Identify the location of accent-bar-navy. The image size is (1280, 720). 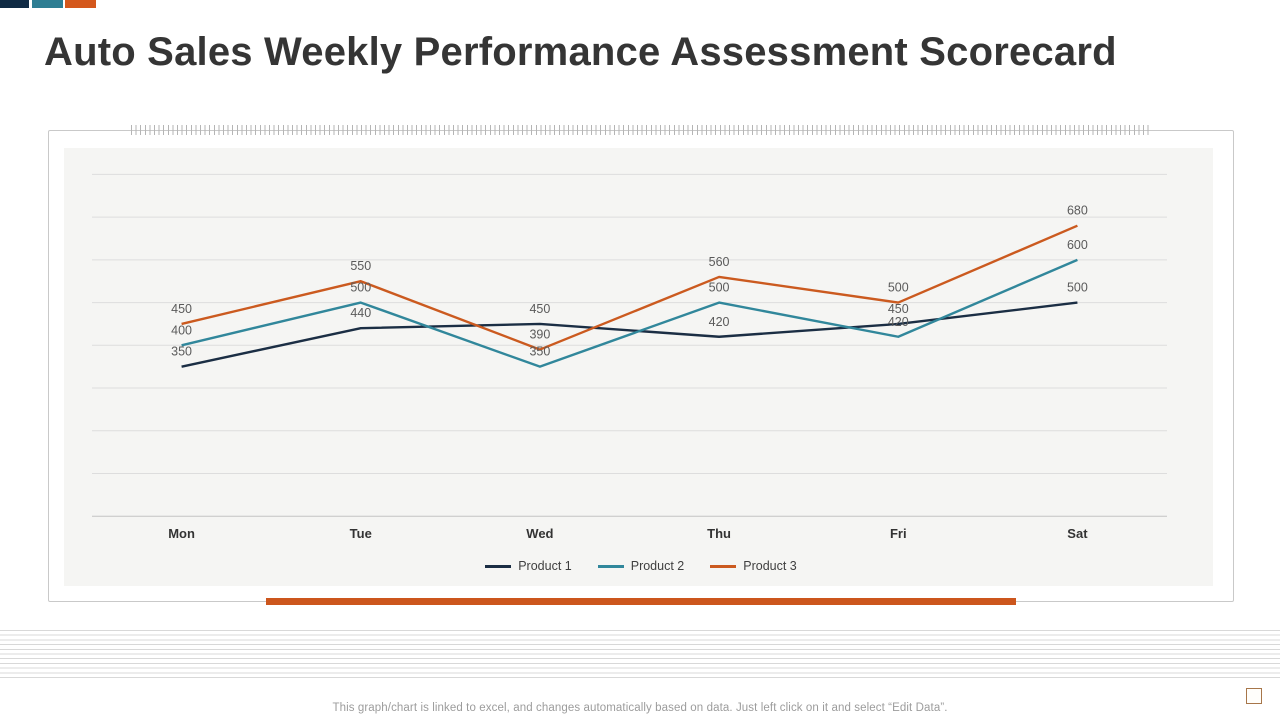
(14, 4).